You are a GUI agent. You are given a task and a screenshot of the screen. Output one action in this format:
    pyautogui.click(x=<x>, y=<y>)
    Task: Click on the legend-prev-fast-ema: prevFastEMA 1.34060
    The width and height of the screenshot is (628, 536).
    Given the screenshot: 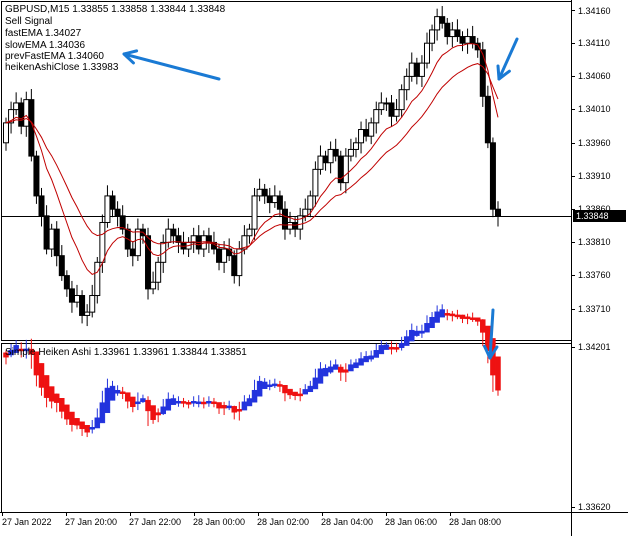 What is the action you would take?
    pyautogui.click(x=54, y=56)
    